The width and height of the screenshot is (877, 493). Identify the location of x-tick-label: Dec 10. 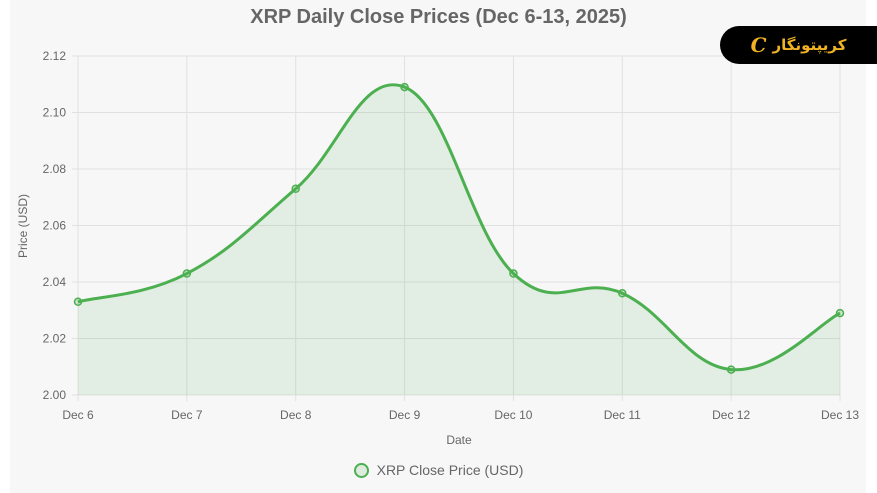
(513, 415).